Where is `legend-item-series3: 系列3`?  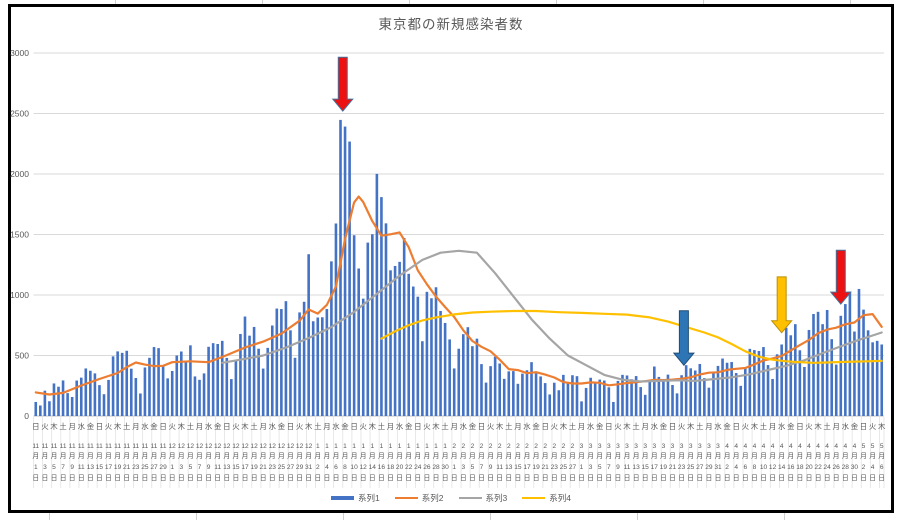 legend-item-series3: 系列3 is located at coordinates (482, 498).